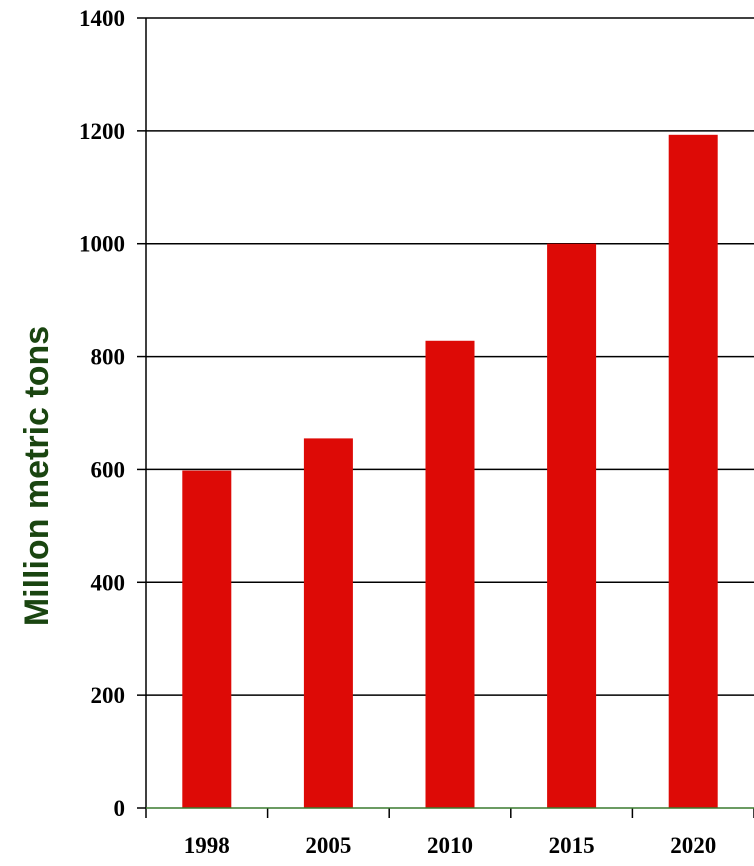  What do you see at coordinates (693, 471) in the screenshot?
I see `bar-2020` at bounding box center [693, 471].